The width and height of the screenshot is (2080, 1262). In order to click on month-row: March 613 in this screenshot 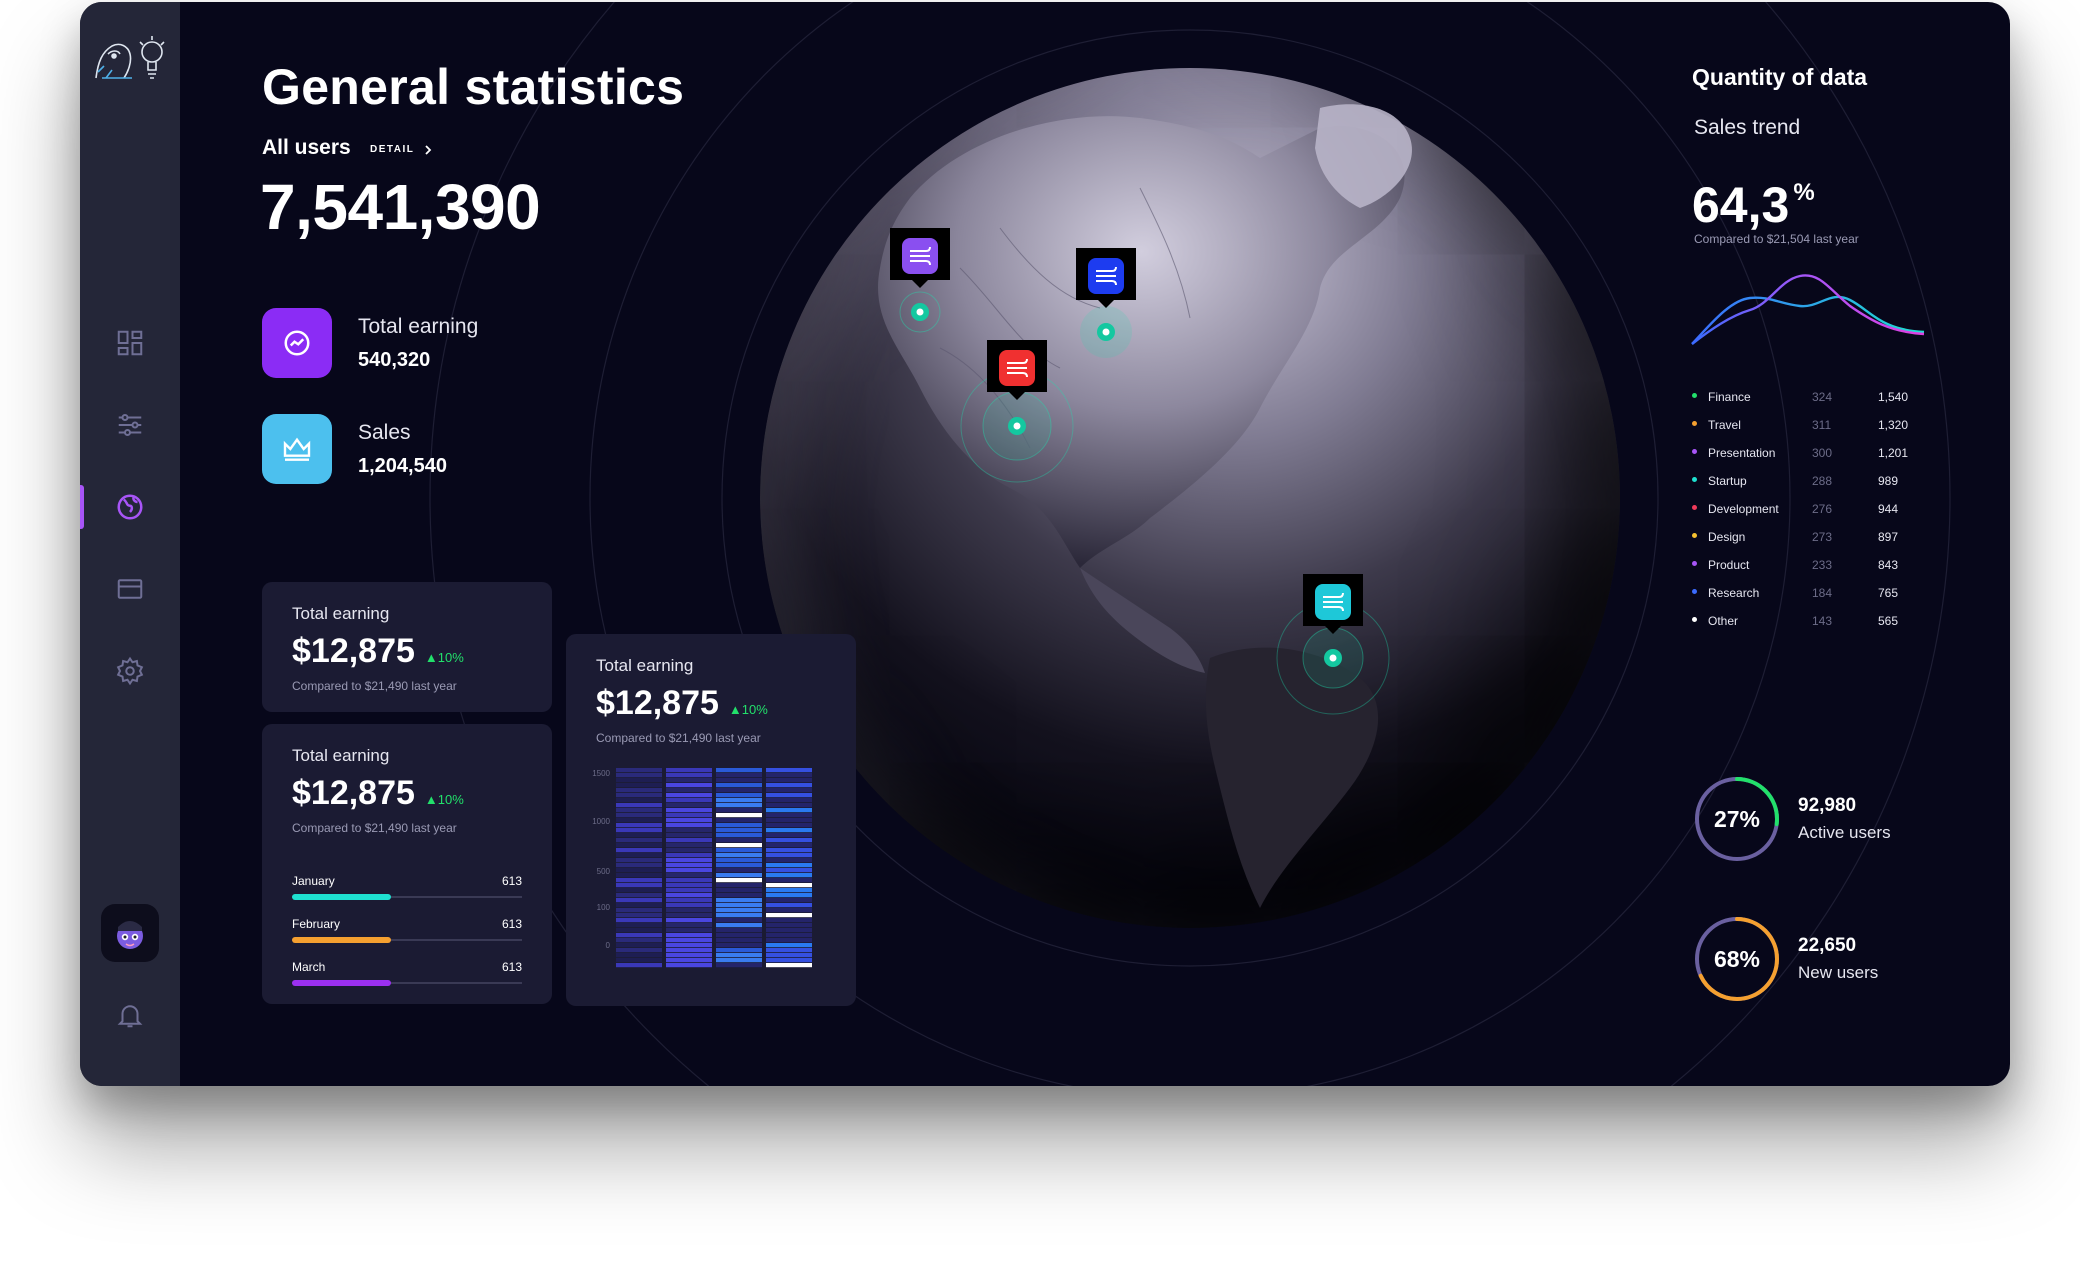, I will do `click(407, 973)`.